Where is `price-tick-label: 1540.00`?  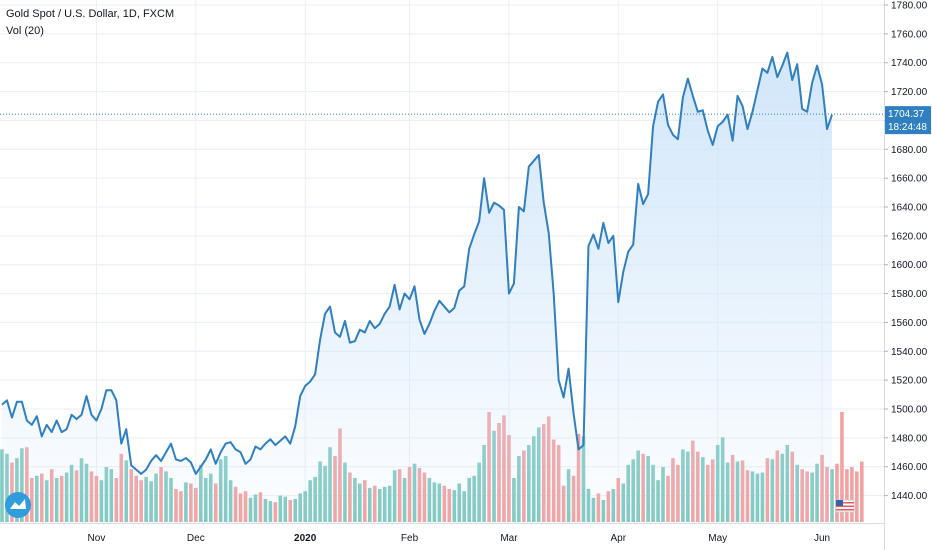 price-tick-label: 1540.00 is located at coordinates (909, 352).